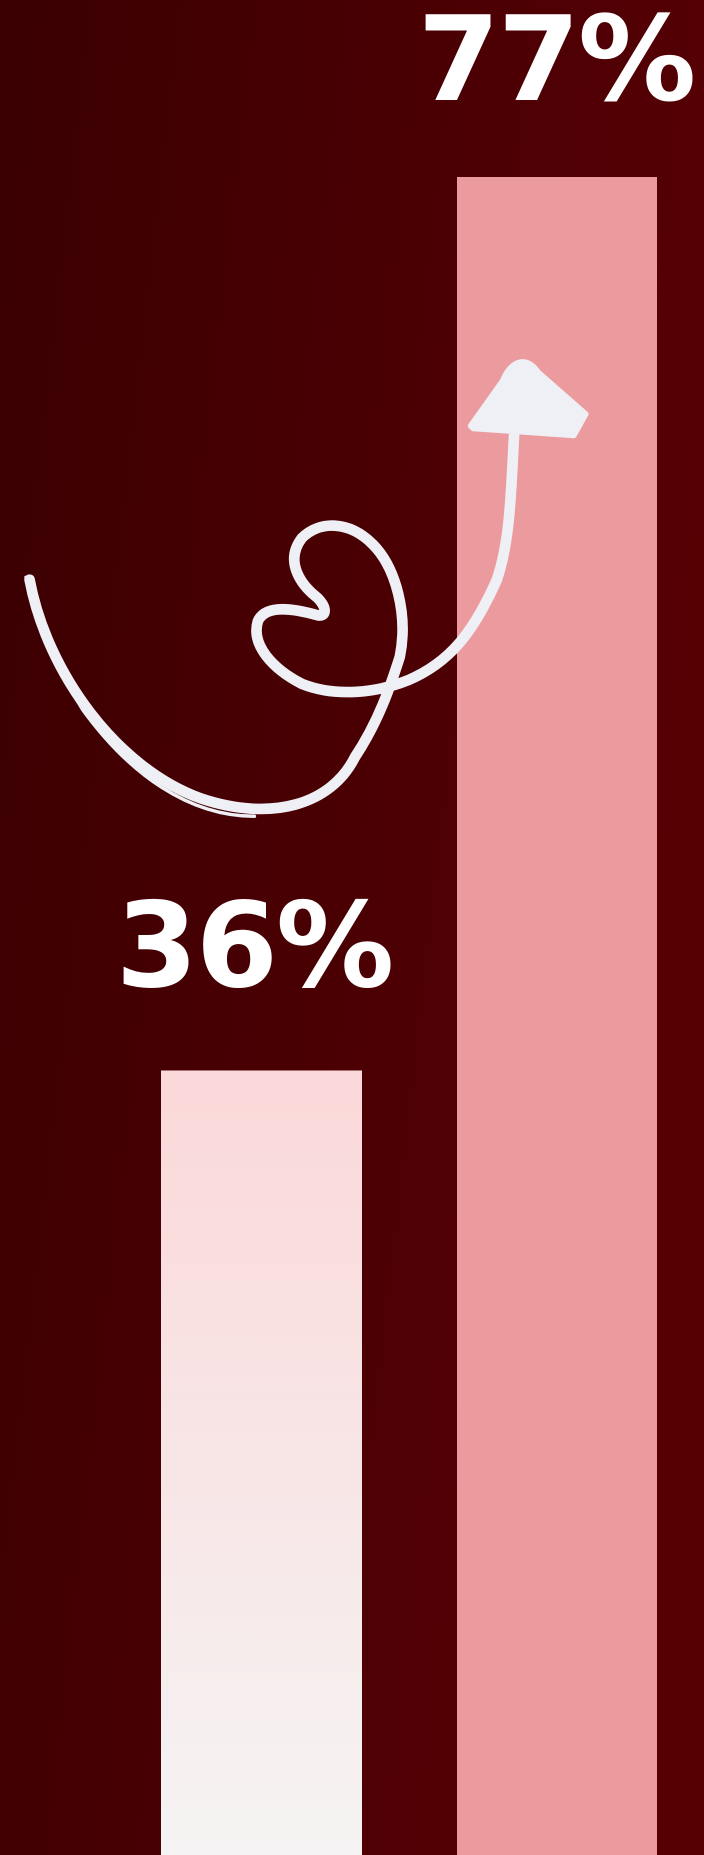  Describe the element at coordinates (261, 1462) in the screenshot. I see `bar` at that location.